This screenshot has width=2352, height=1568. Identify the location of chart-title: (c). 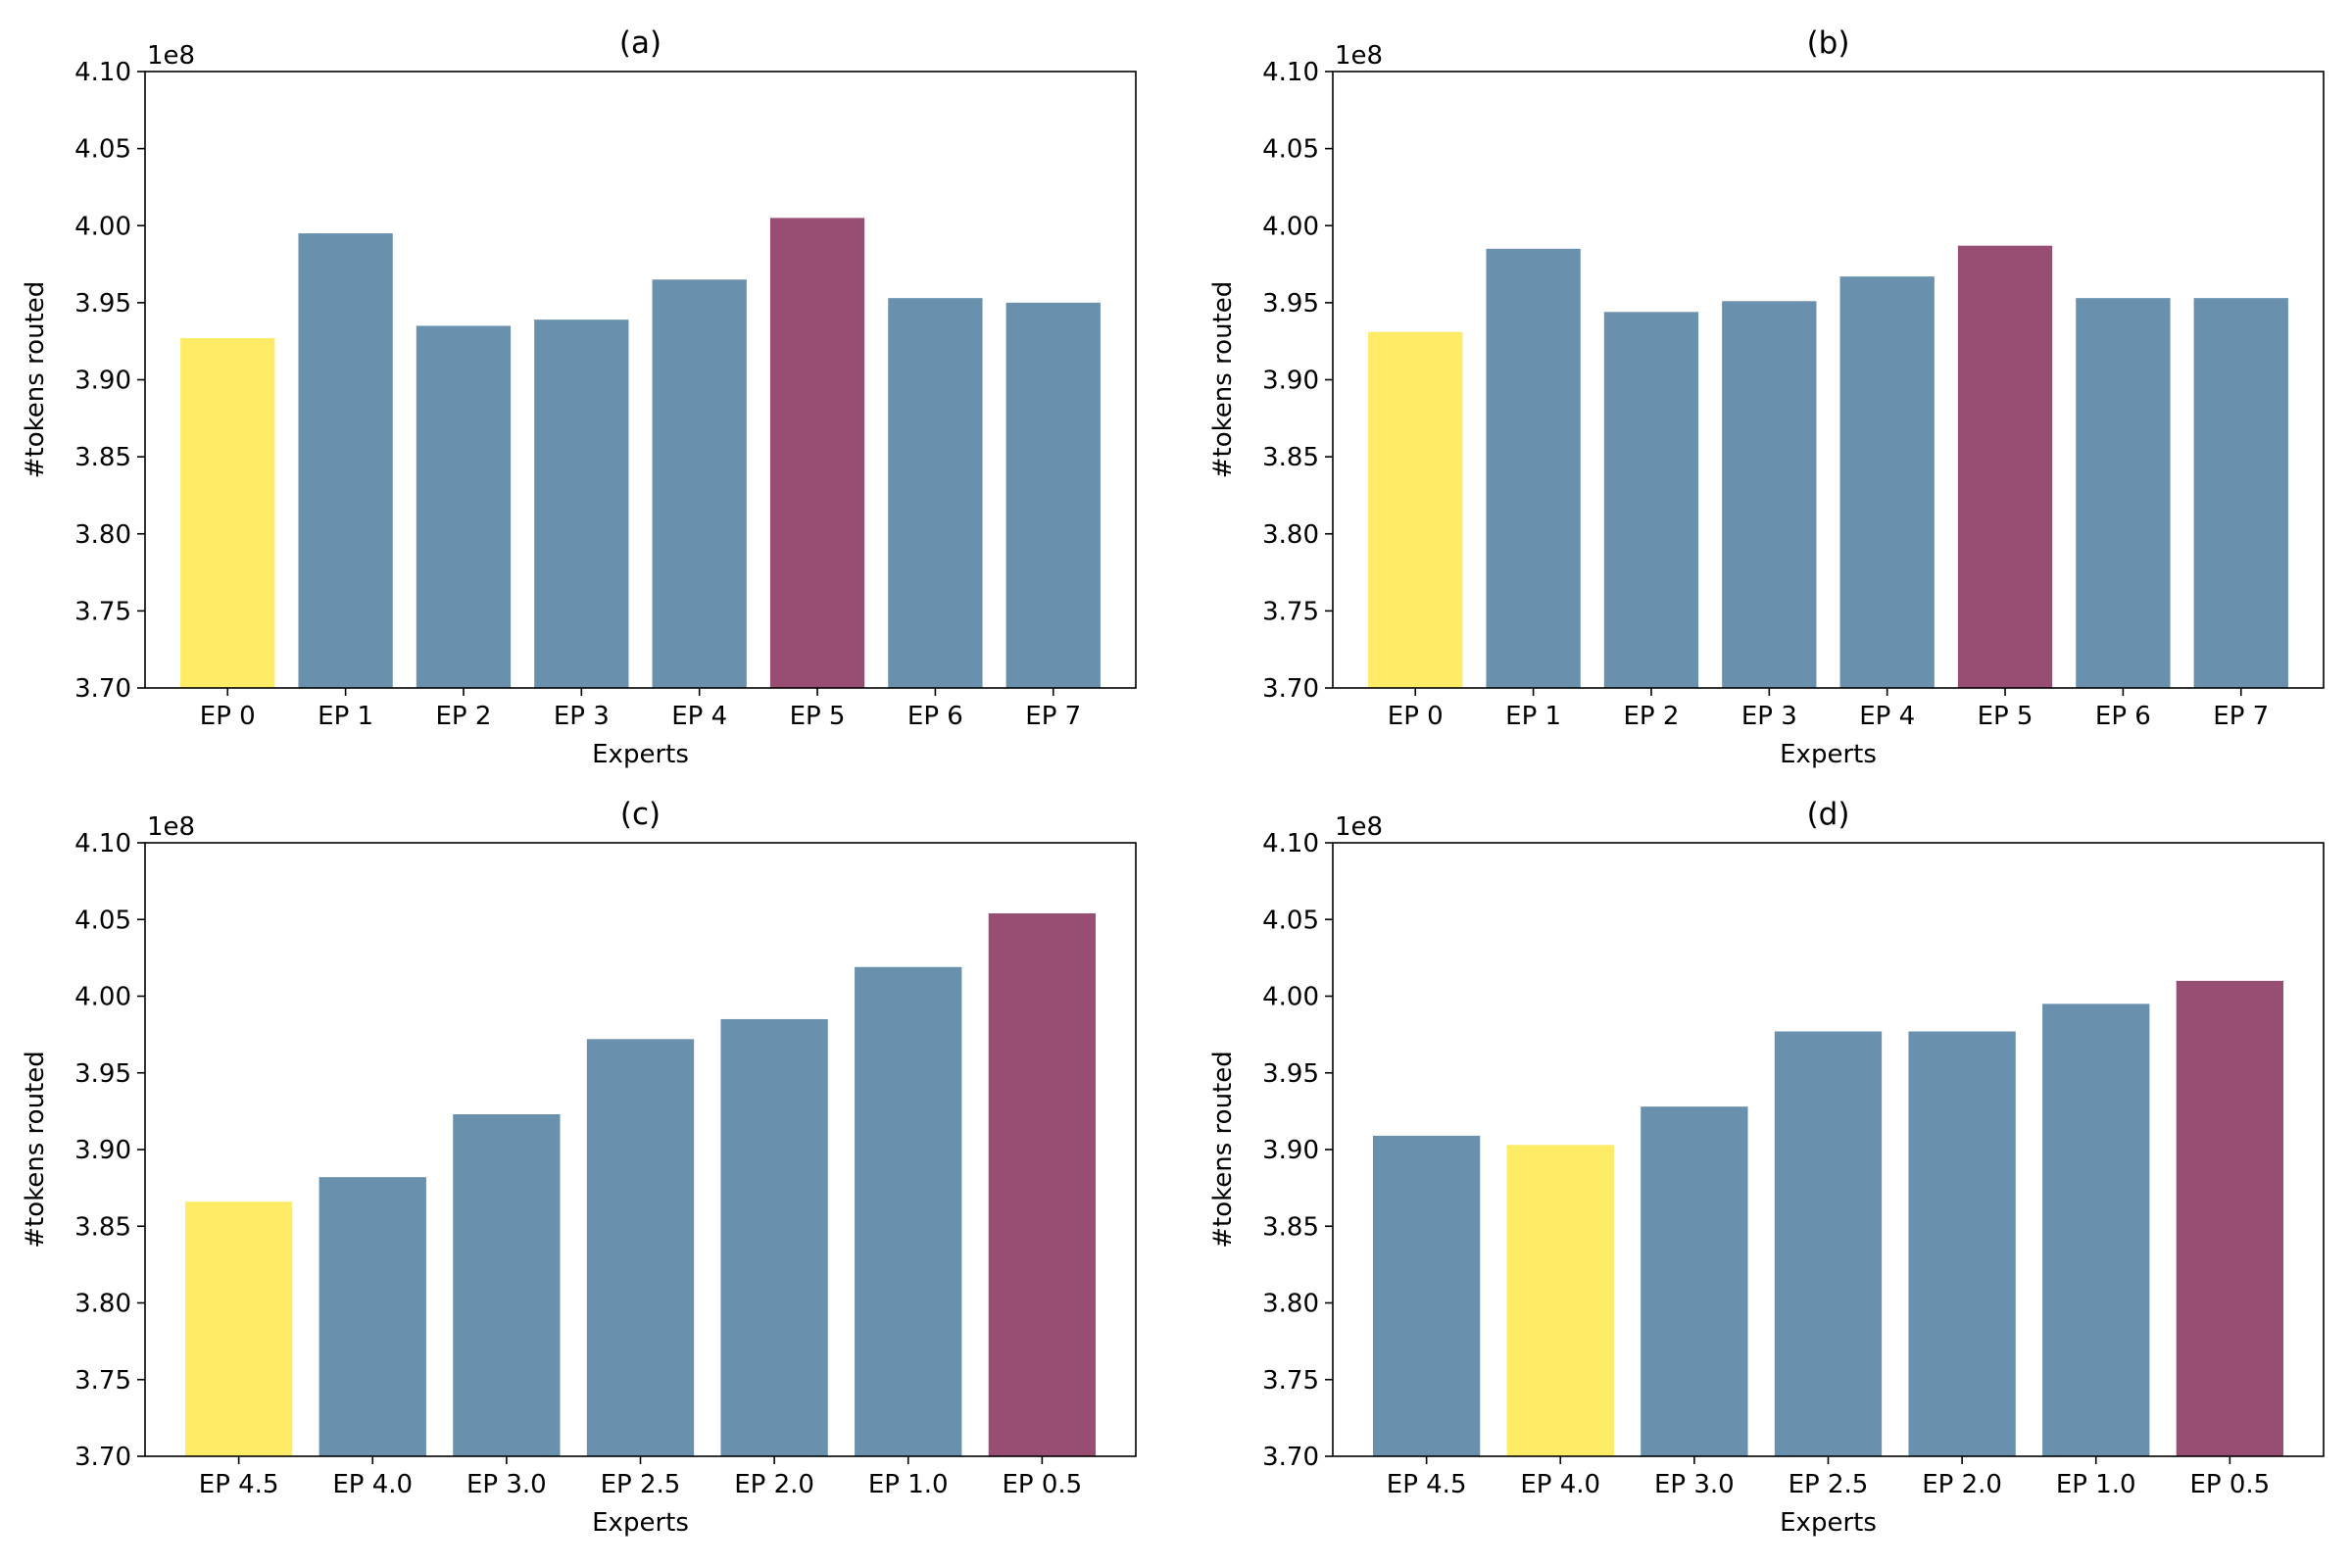
(640, 814).